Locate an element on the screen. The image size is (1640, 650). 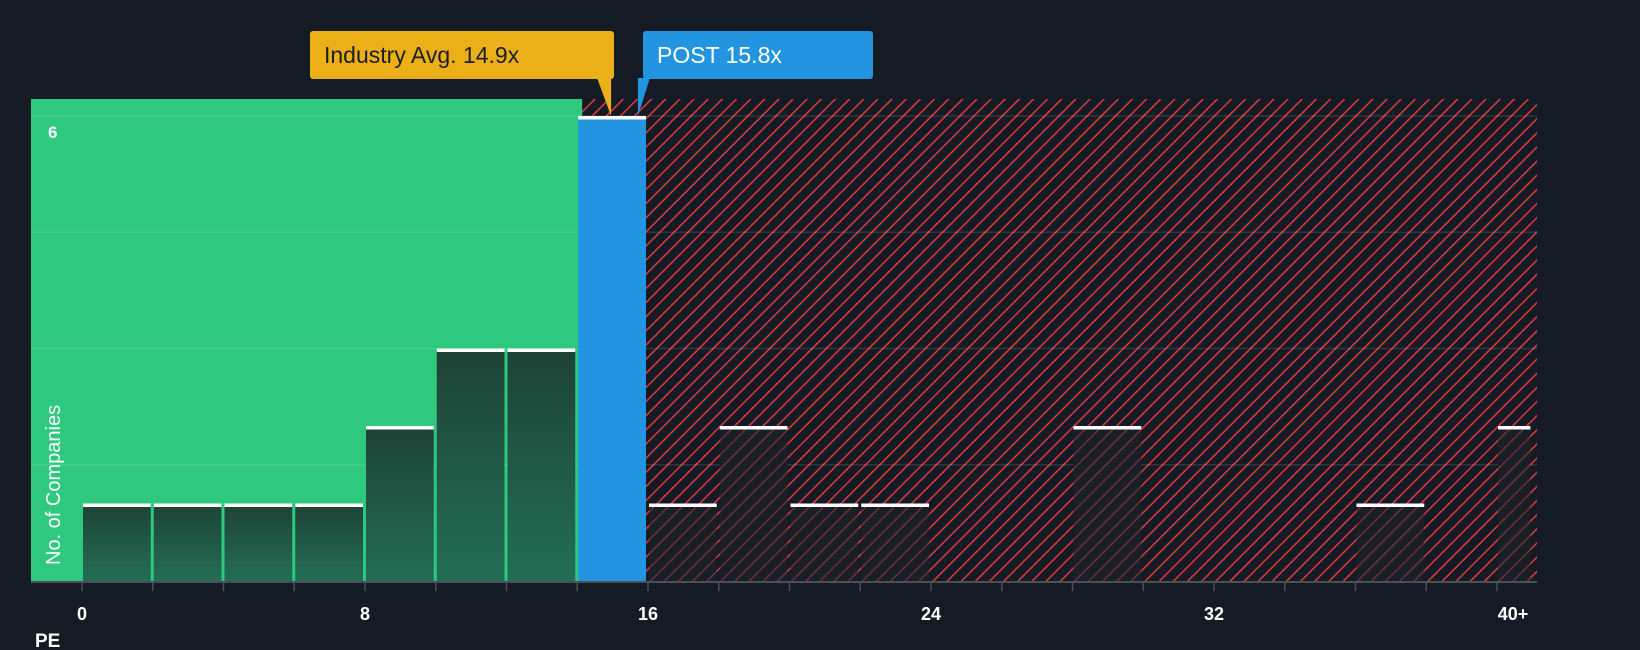
company-pointer is located at coordinates (643, 97).